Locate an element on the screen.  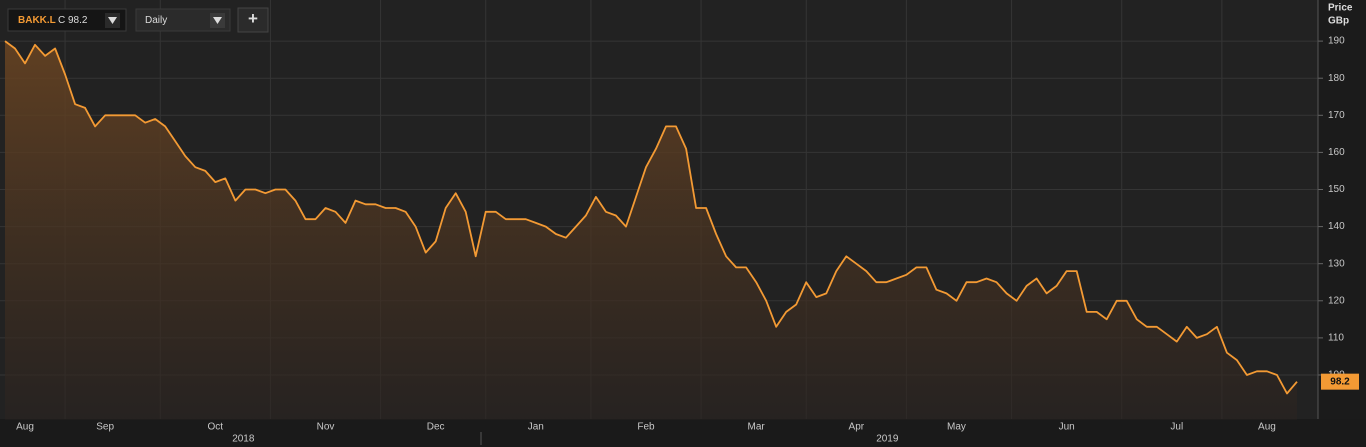
x-tick-label: Nov is located at coordinates (326, 427).